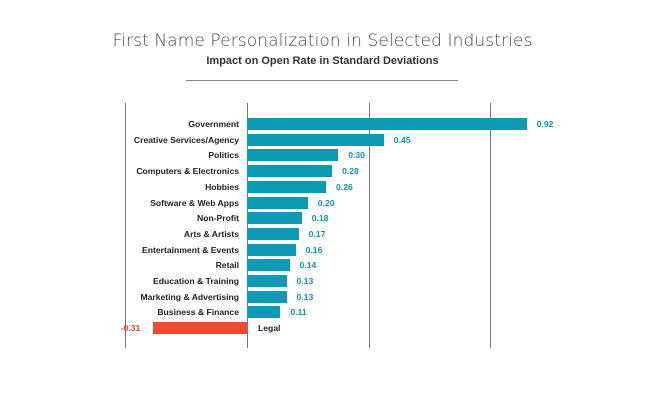 This screenshot has width=665, height=415. What do you see at coordinates (130, 328) in the screenshot?
I see `value-label: -0.31` at bounding box center [130, 328].